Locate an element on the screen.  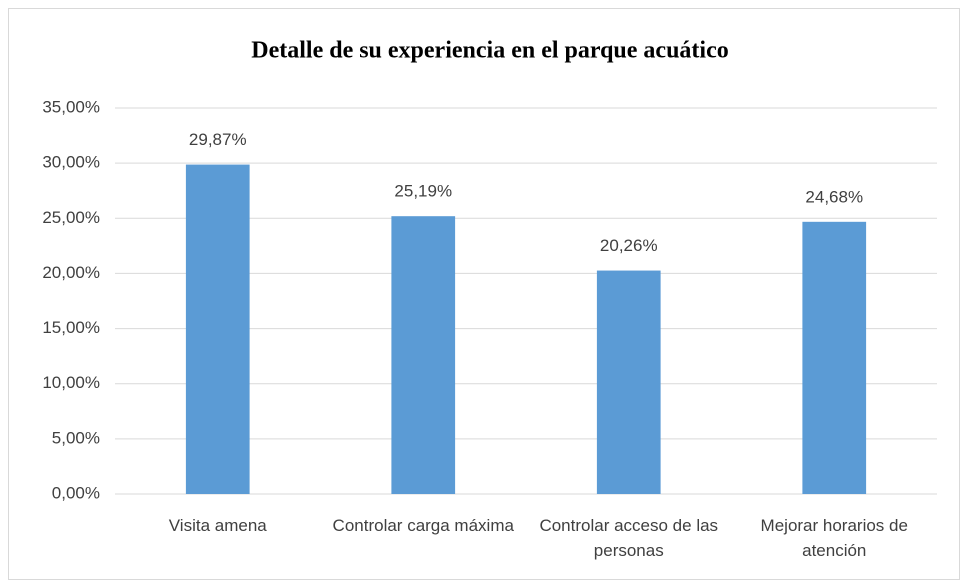
y-tick-label: 10,00% is located at coordinates (71, 382).